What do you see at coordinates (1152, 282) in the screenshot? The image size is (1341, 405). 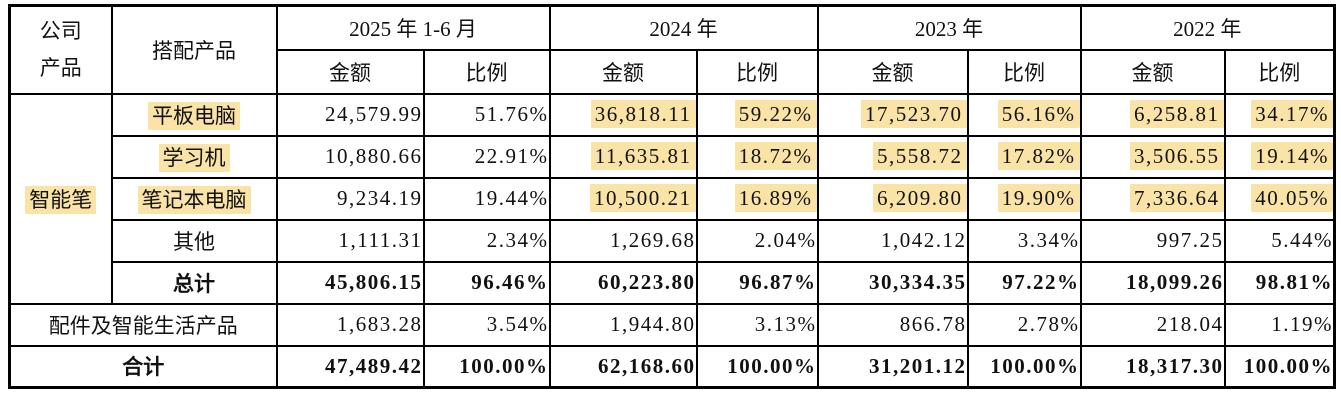 I see `cell-amount: 18,099.26` at bounding box center [1152, 282].